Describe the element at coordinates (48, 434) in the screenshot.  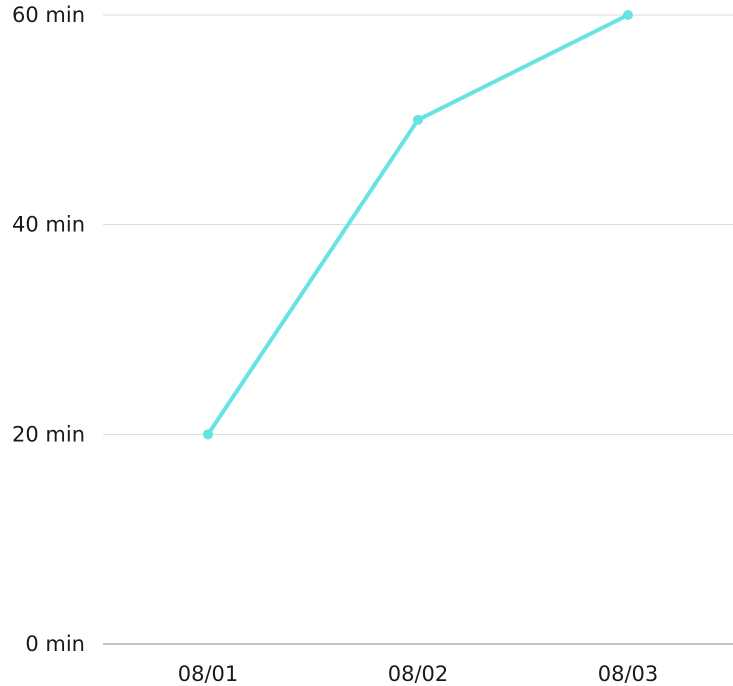
I see `y-tick-label: 20 min` at that location.